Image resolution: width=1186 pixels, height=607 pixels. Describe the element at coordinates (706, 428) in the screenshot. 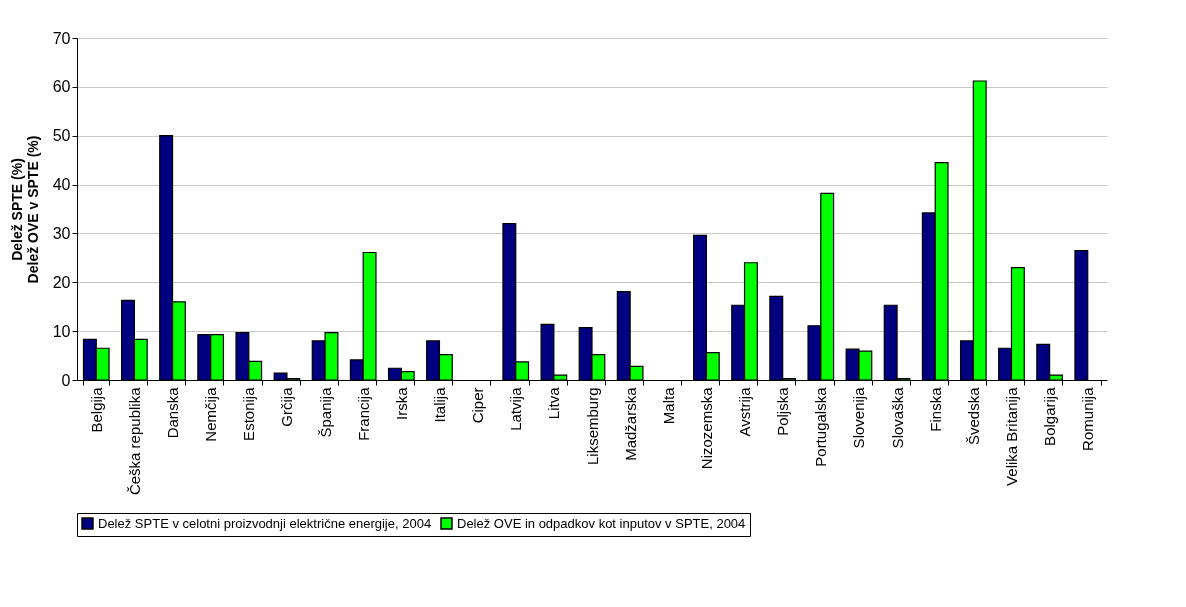

I see `x-tick-label: Nizozemska` at that location.